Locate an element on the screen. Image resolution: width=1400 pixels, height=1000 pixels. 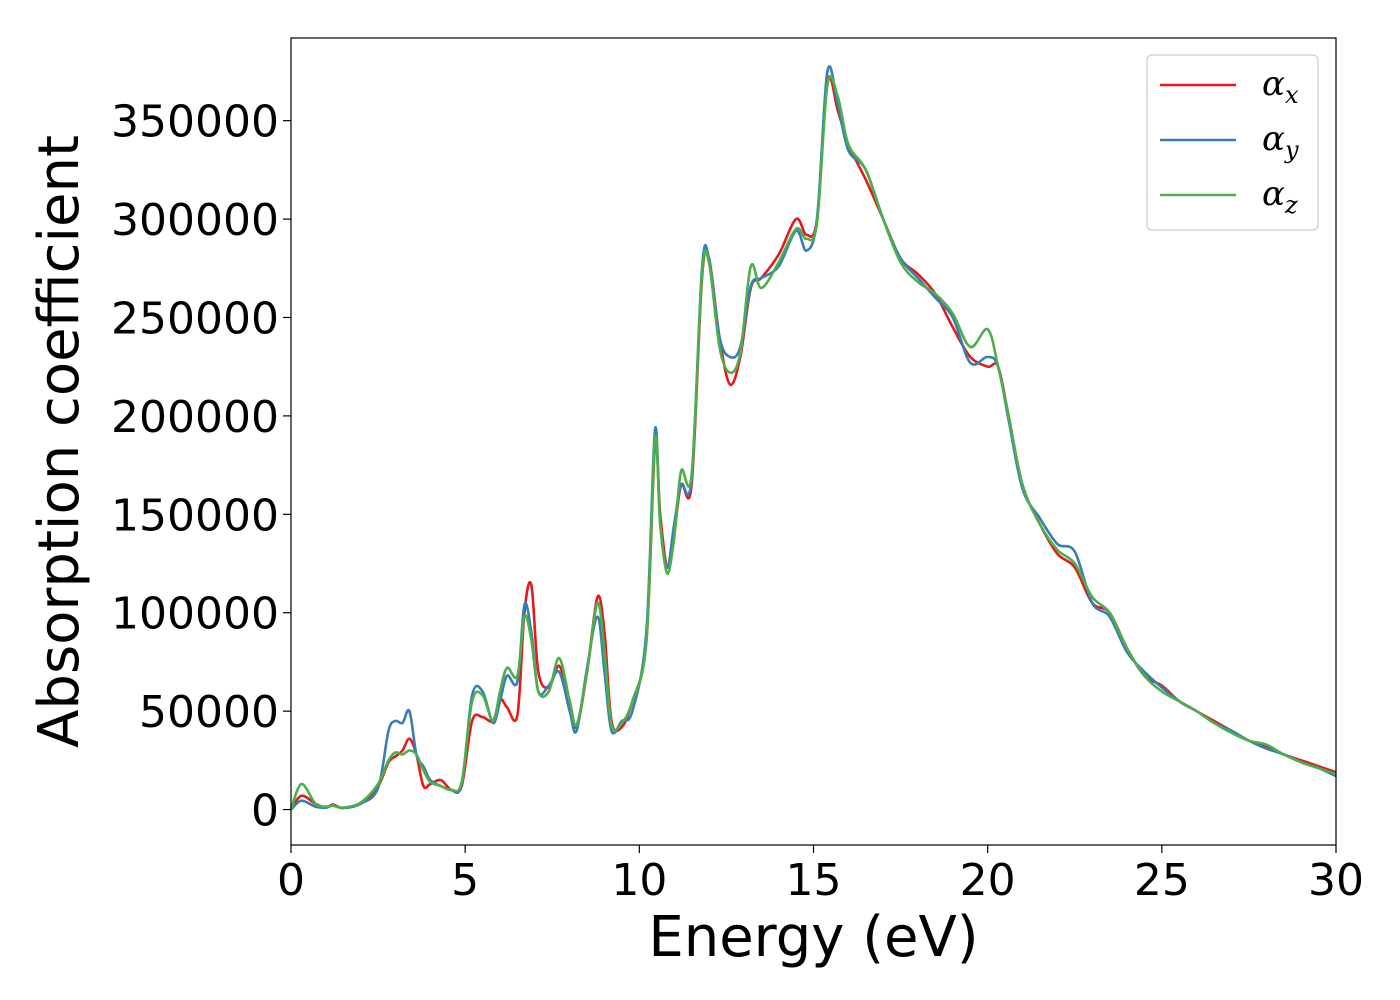
legend-label-x: αx is located at coordinates (1280, 86).